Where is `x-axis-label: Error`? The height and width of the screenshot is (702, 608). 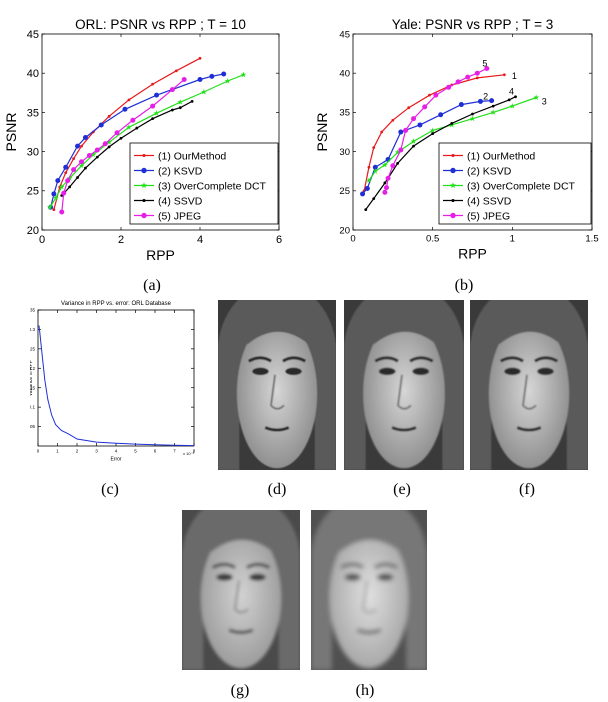
x-axis-label: Error is located at coordinates (115, 460).